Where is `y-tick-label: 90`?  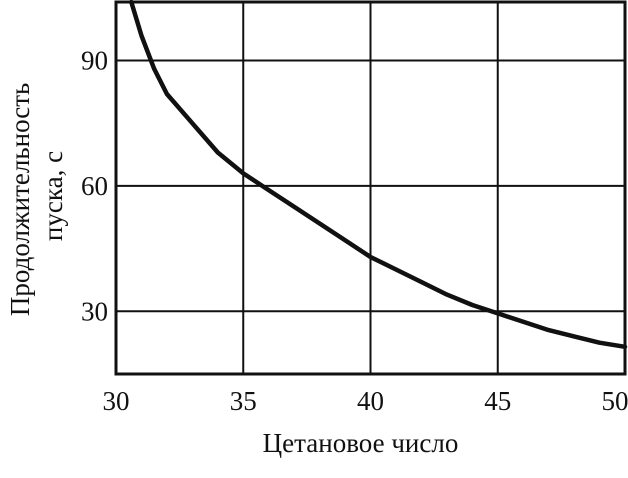 y-tick-label: 90 is located at coordinates (94, 61).